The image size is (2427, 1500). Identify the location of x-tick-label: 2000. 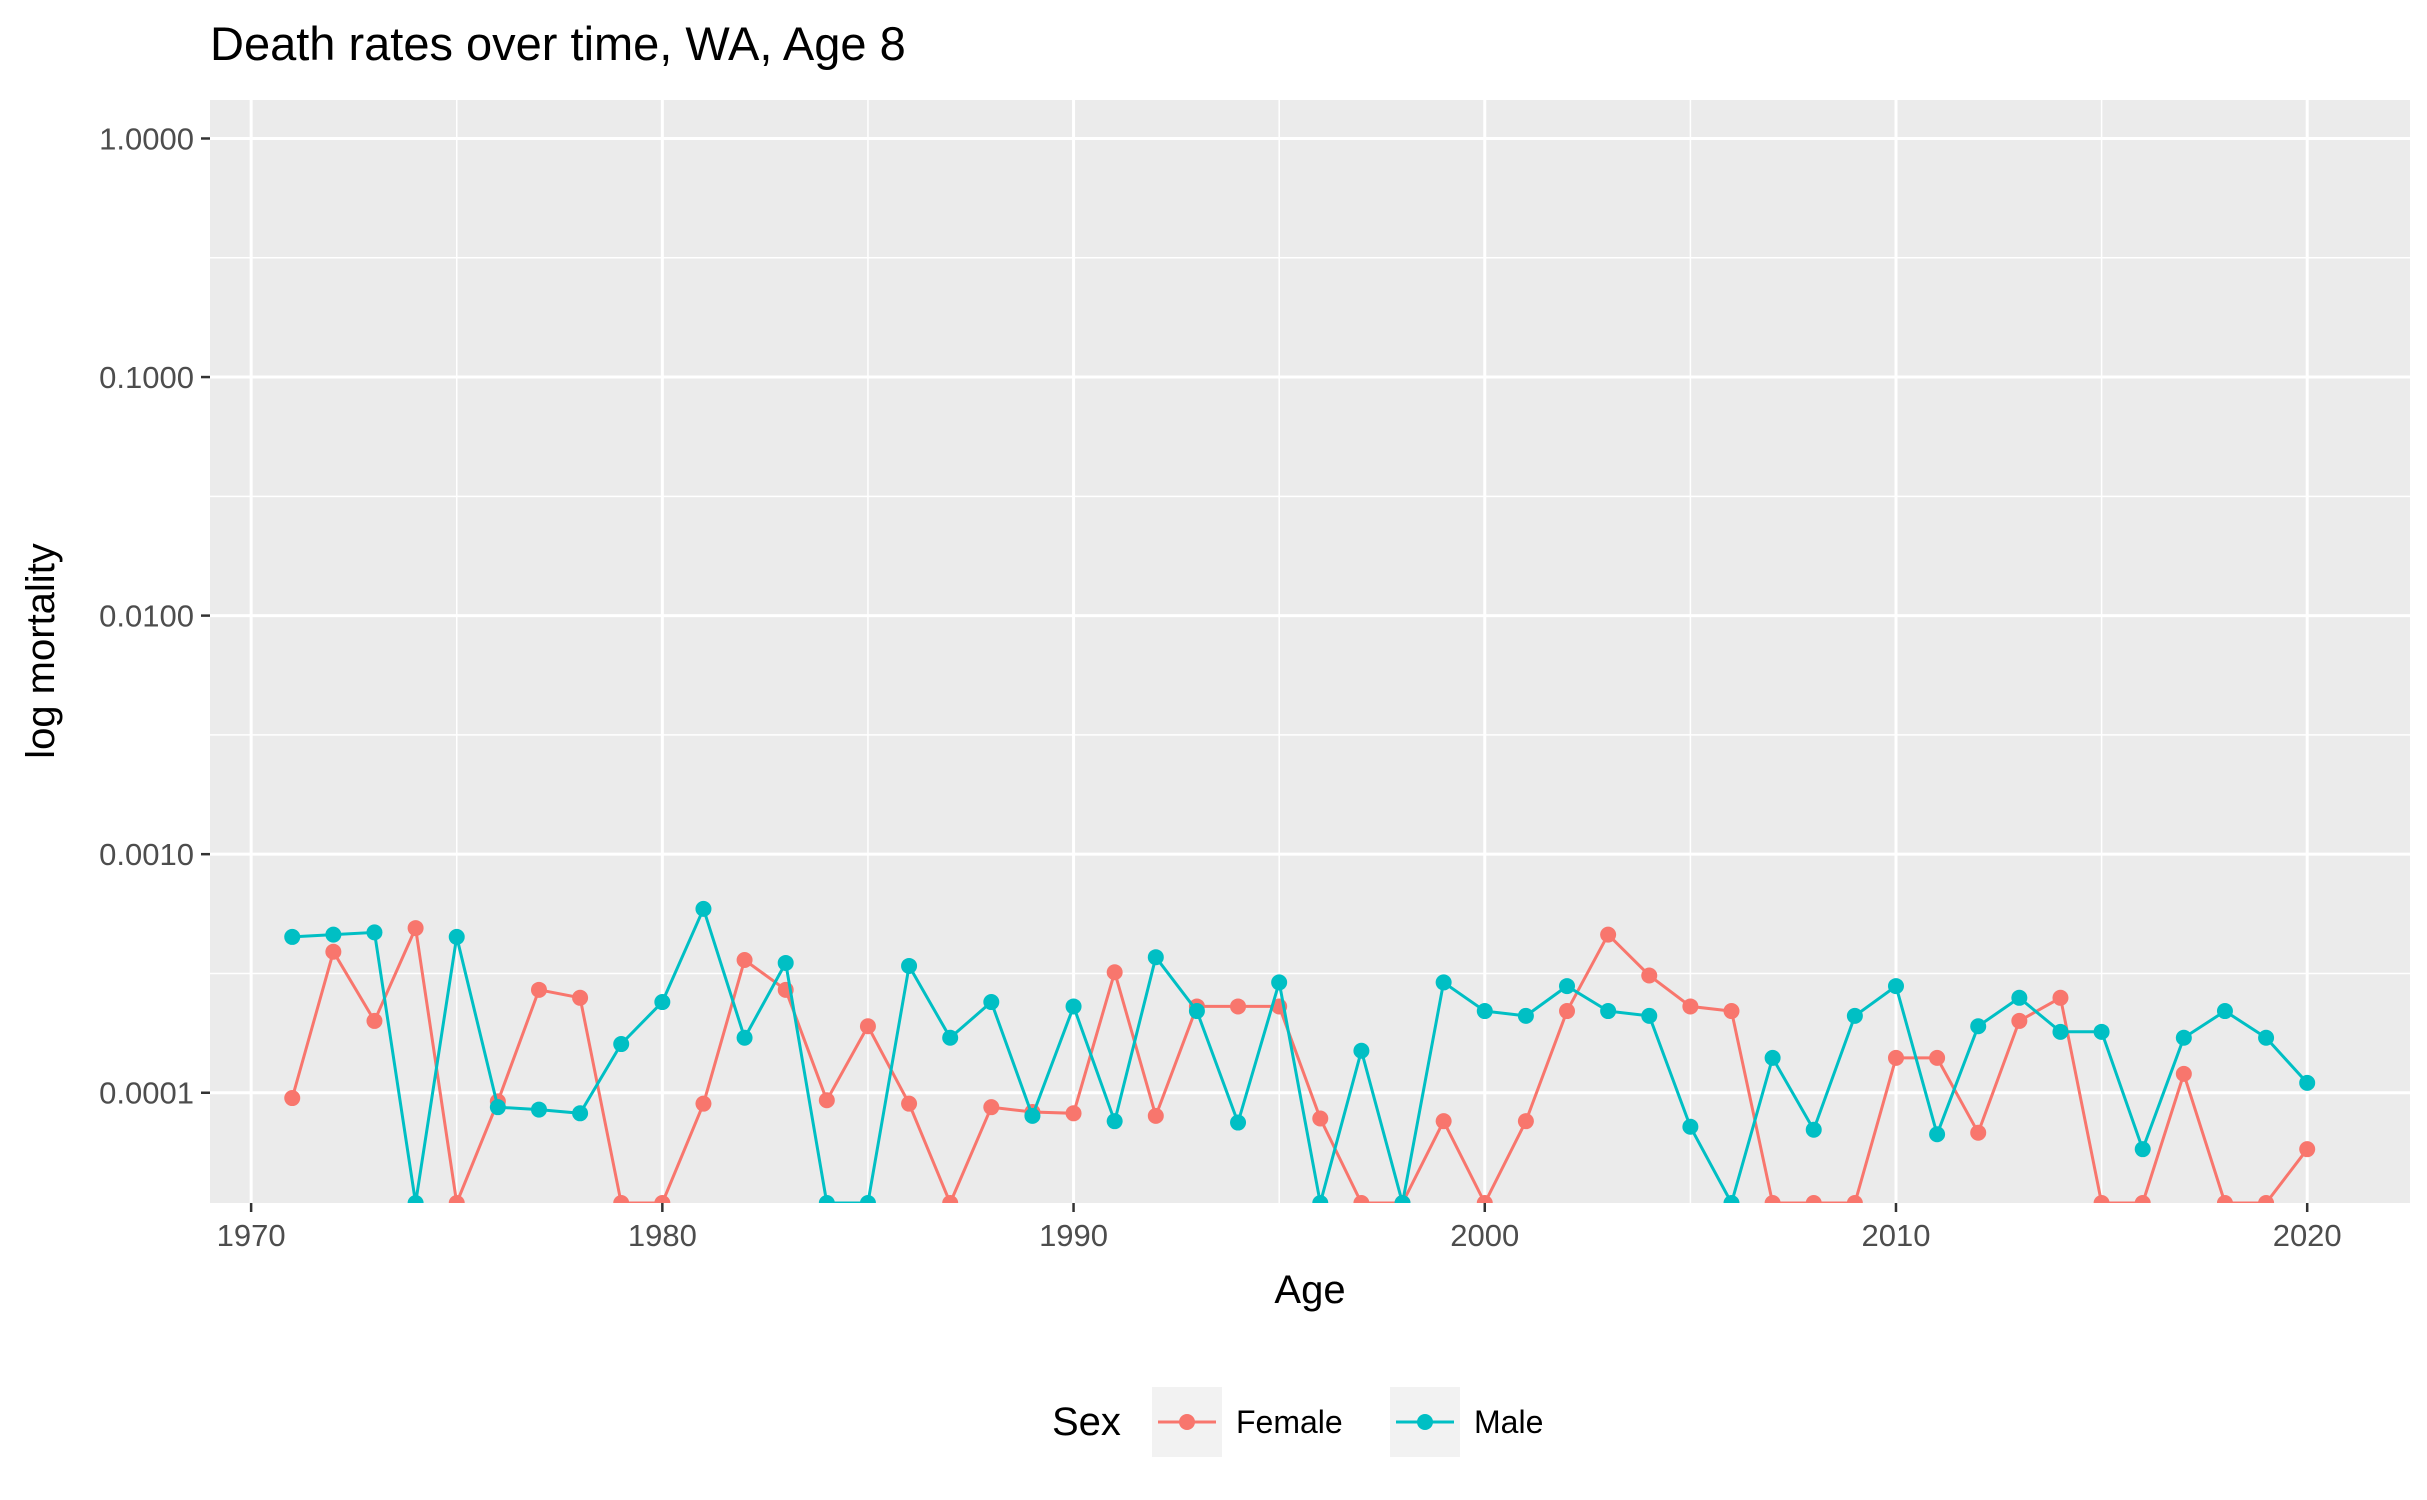
(1484, 1235).